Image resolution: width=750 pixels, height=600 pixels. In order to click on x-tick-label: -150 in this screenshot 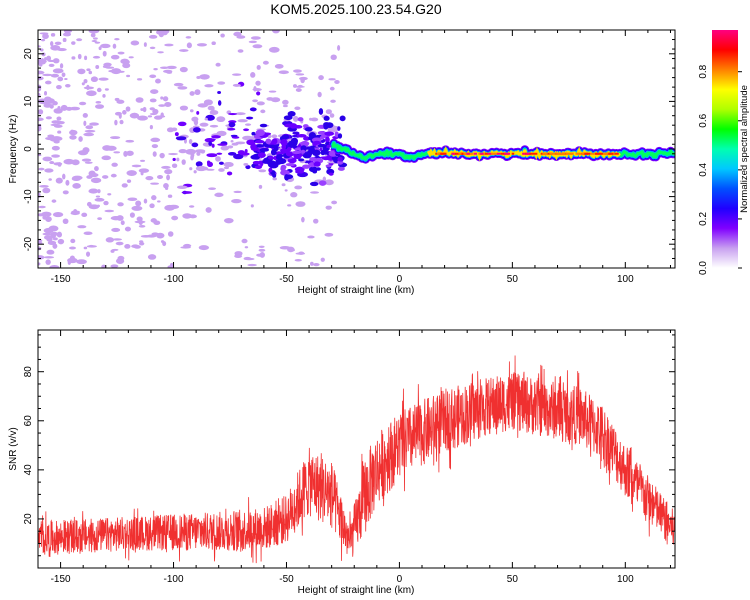, I will do `click(61, 579)`.